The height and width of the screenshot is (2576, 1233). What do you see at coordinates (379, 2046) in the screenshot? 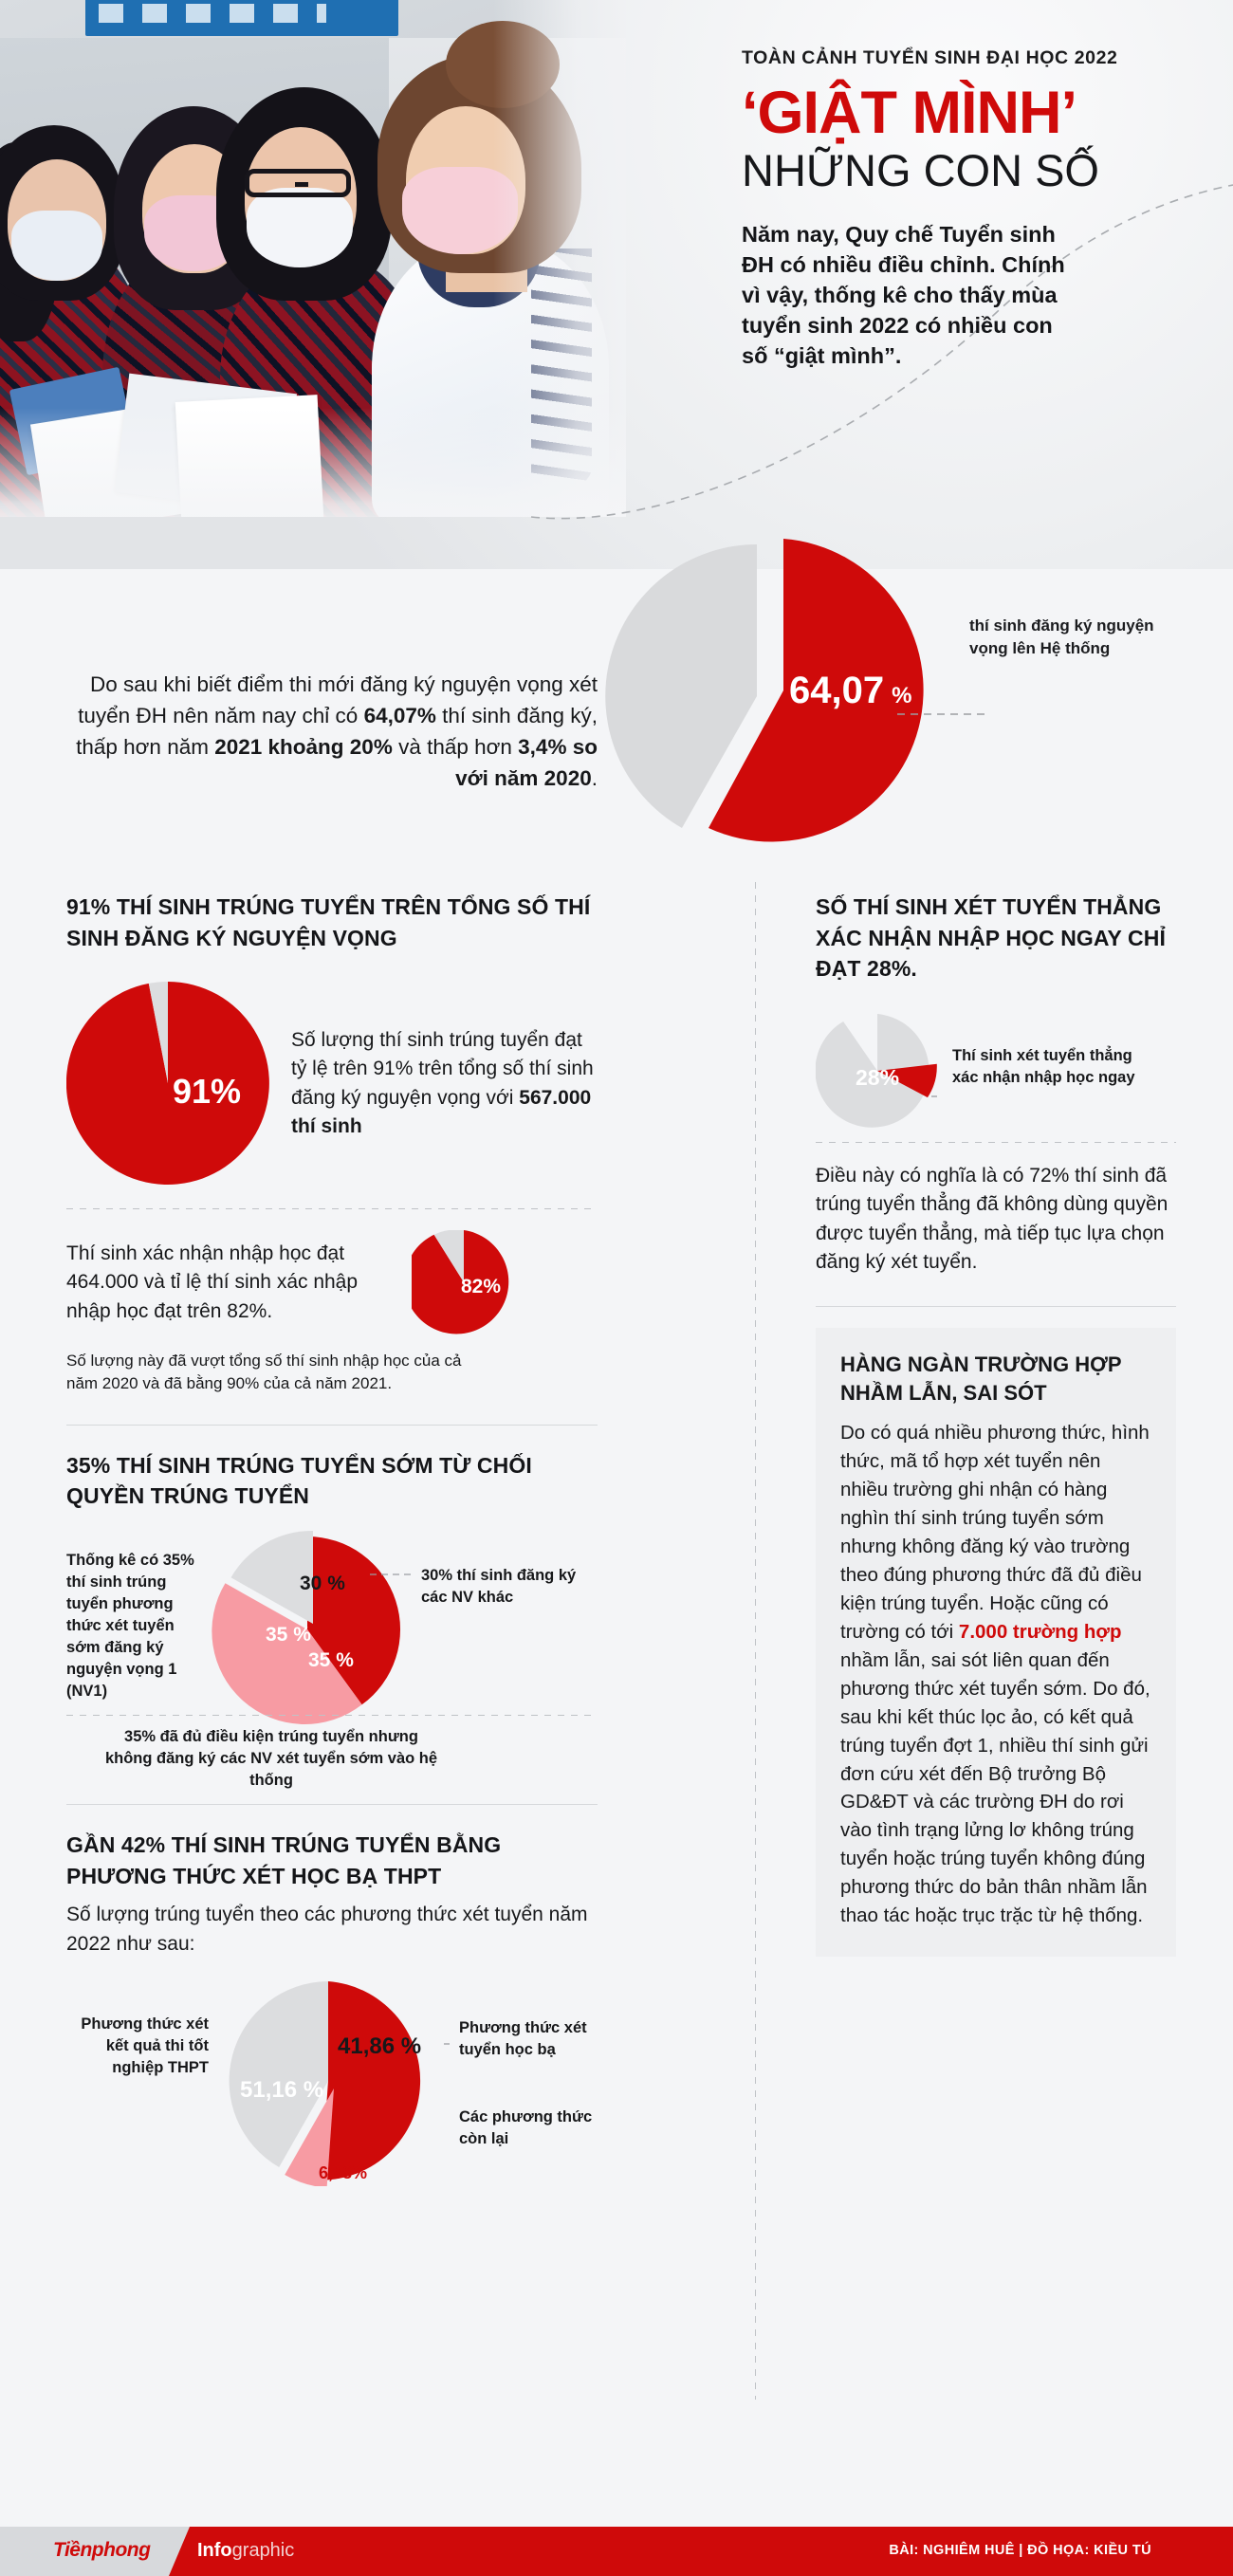
I see `pie-4186-value: 41,86 %` at bounding box center [379, 2046].